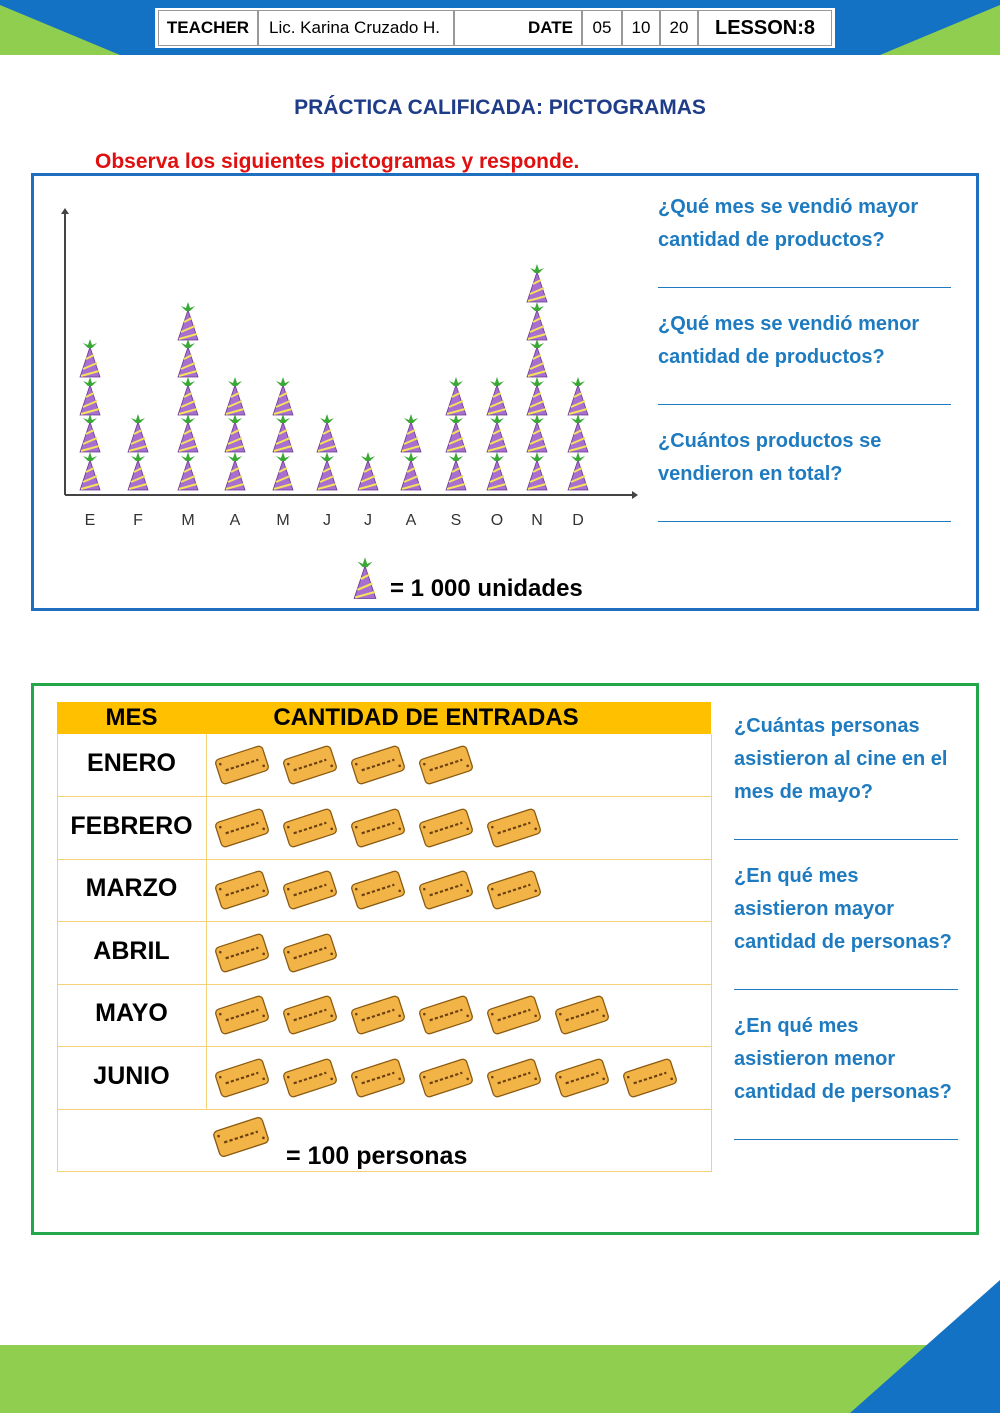  I want to click on title: PRÁCTICA CALIFICADA: PICTOGRAMAS, so click(500, 107).